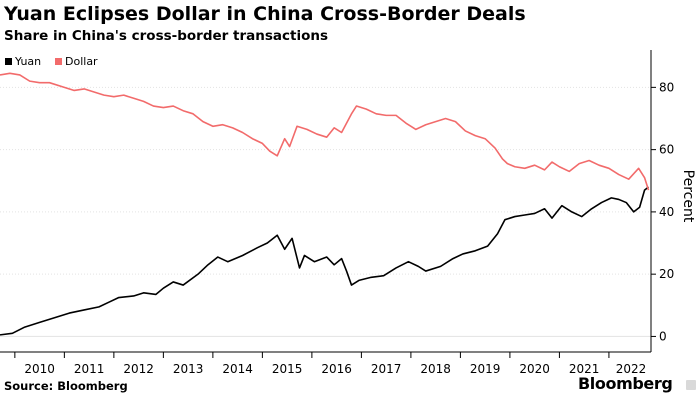 This screenshot has width=700, height=402. What do you see at coordinates (66, 386) in the screenshot?
I see `source-note: Source: Bloomberg` at bounding box center [66, 386].